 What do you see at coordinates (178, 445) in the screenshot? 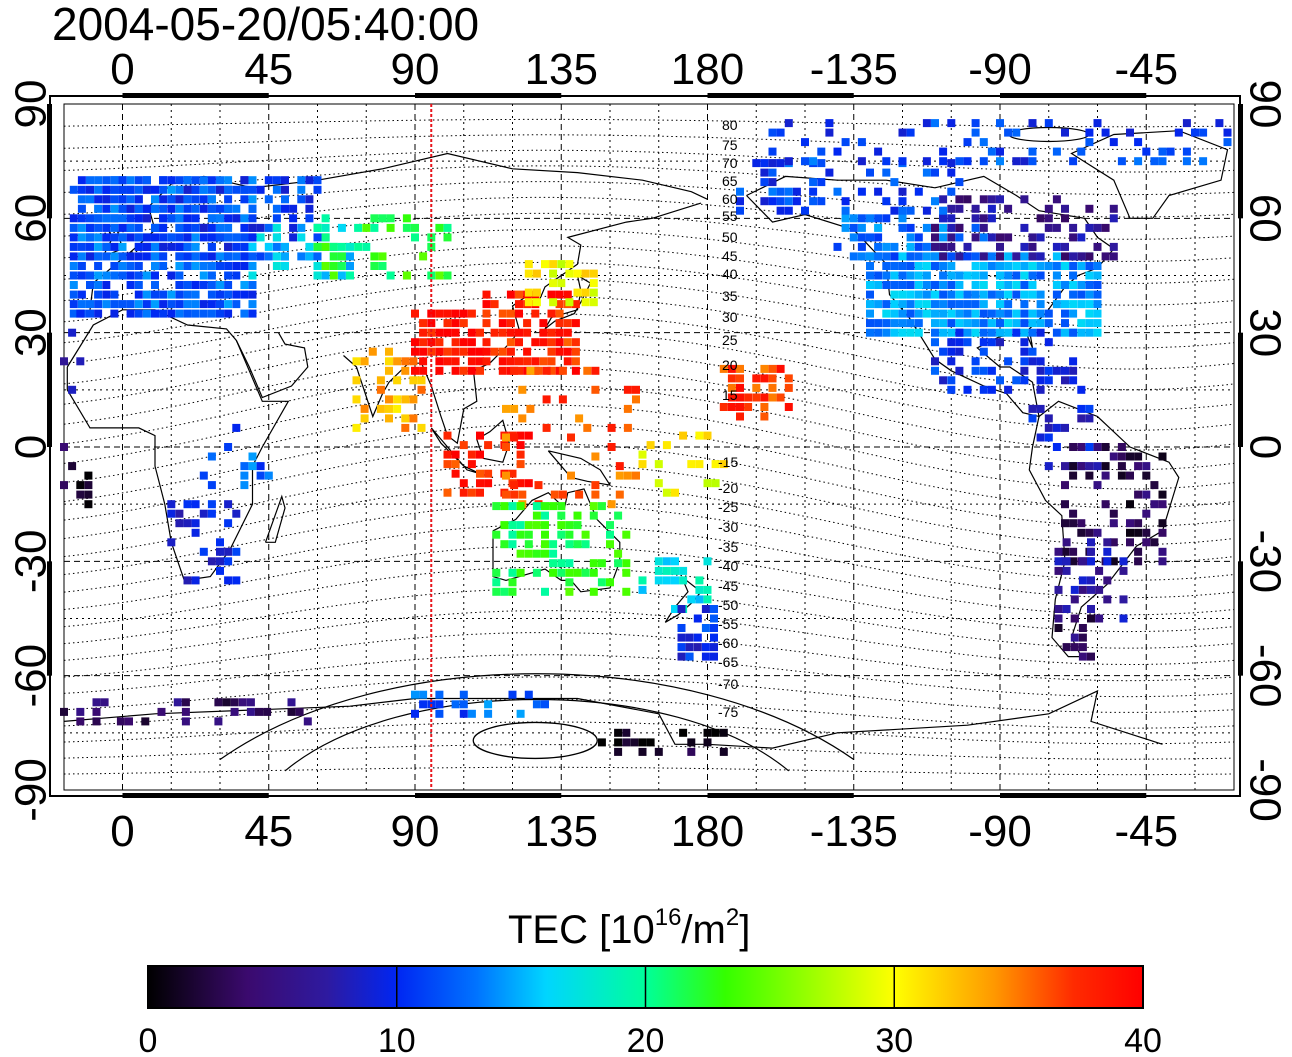
I see `coastline` at bounding box center [178, 445].